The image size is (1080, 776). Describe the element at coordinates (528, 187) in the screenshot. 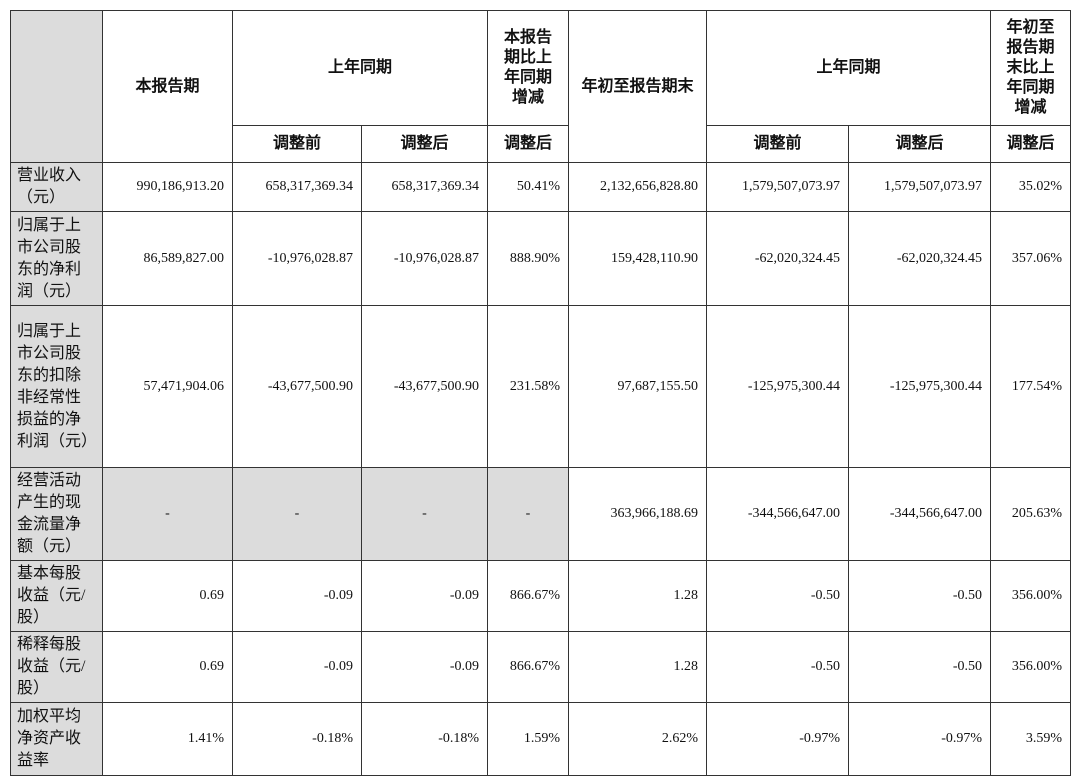

I see `value-cell: 50.41%` at that location.